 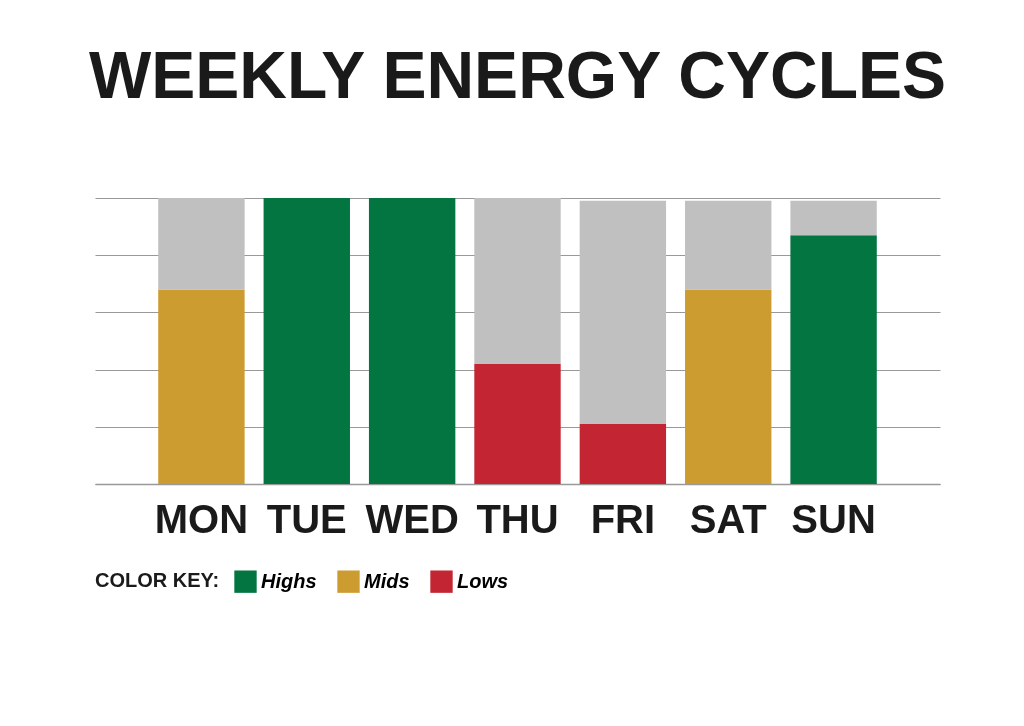 What do you see at coordinates (833, 518) in the screenshot?
I see `x-tick-label: SUN` at bounding box center [833, 518].